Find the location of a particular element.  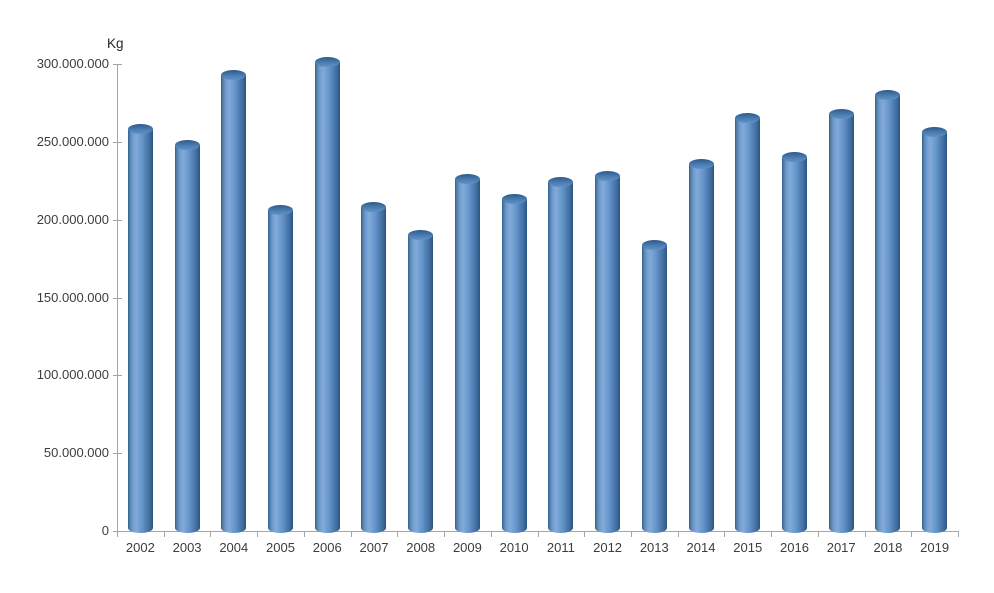

bar-2005 is located at coordinates (281, 369).